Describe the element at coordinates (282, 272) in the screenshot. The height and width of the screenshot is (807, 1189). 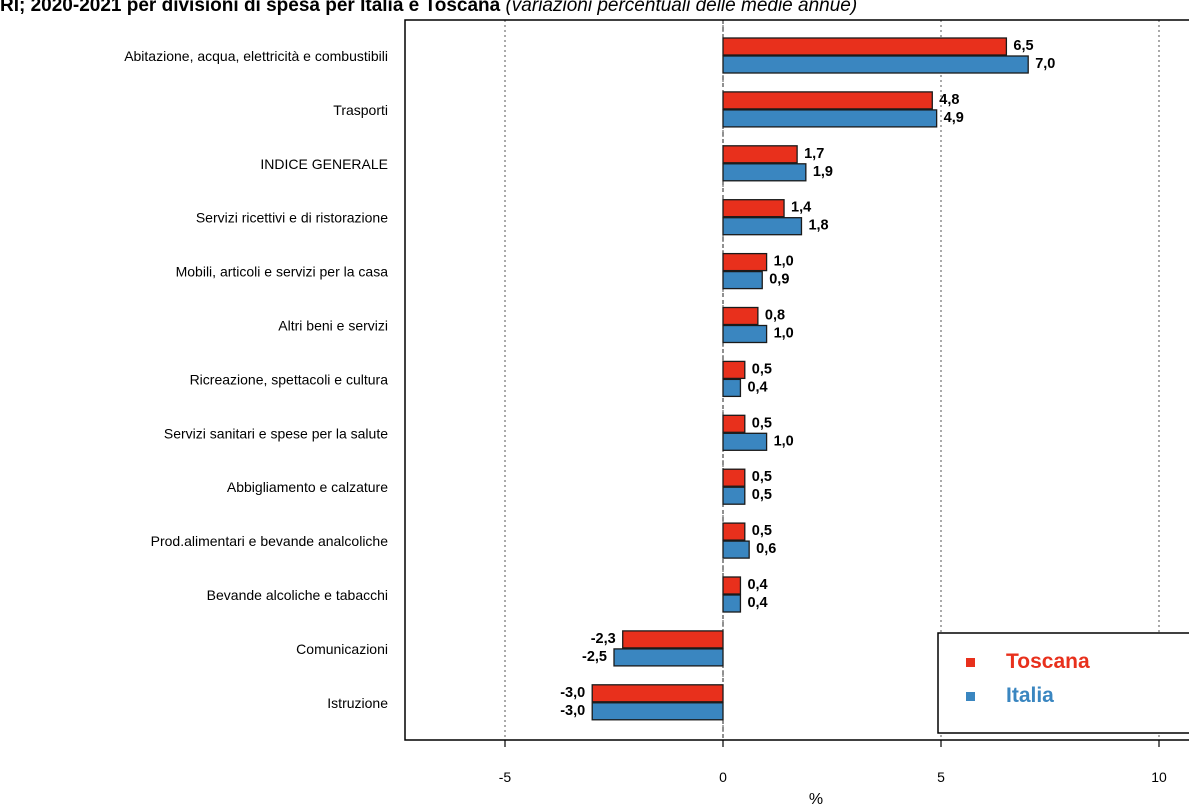
I see `category-label: Mobili, articoli e servizi per la casa` at that location.